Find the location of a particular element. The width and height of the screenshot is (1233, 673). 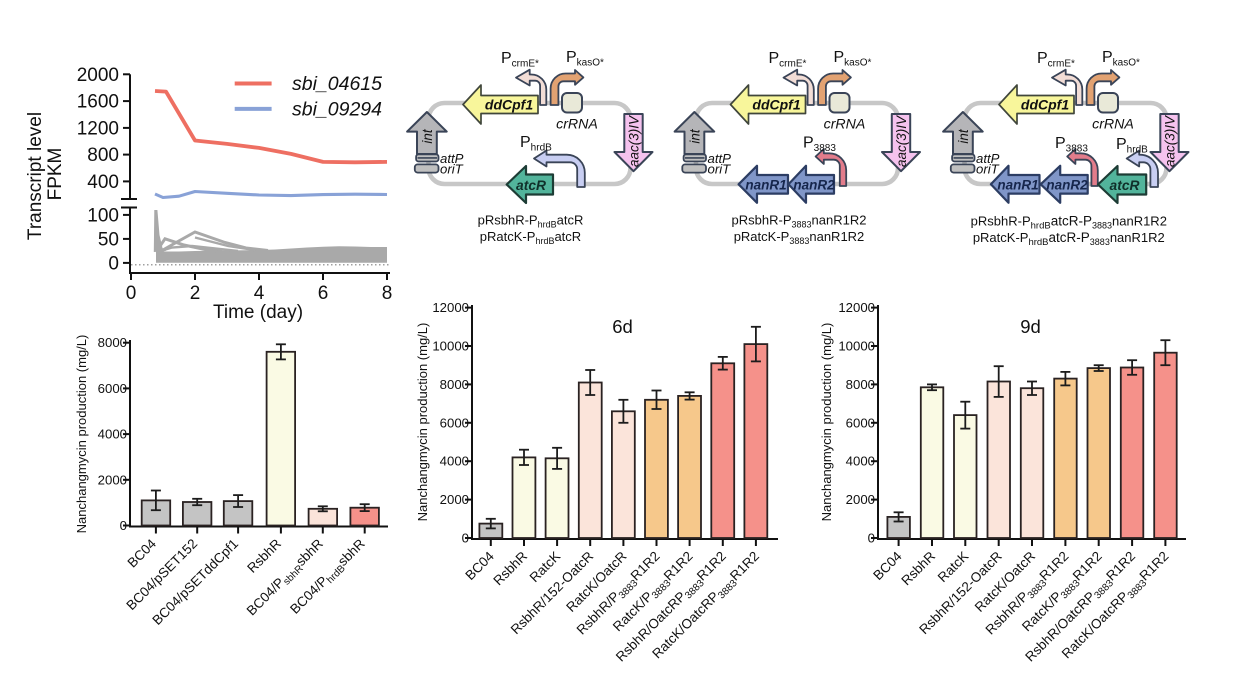

svg-text: pRatcK-P3883nanR1R2 is located at coordinates (799, 237).